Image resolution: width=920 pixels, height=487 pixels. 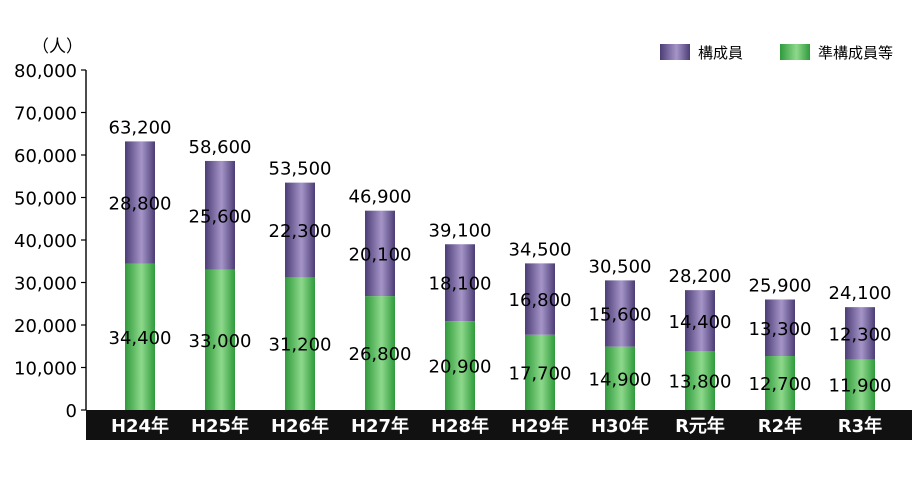 I want to click on category-label: H24年, so click(x=140, y=426).